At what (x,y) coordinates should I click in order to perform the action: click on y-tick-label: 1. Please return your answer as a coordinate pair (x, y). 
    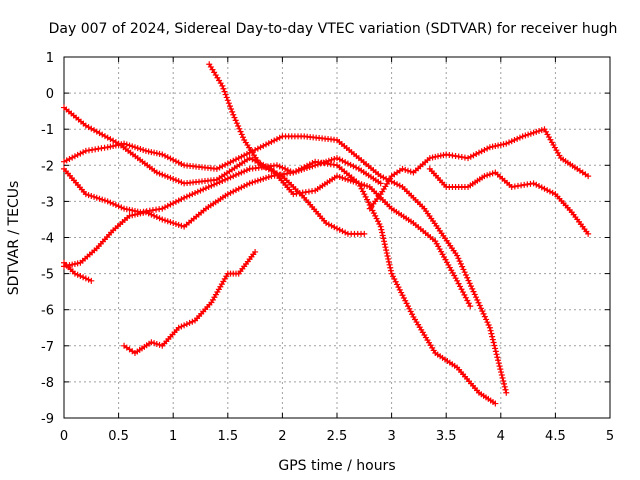
    Looking at the image, I should click on (50, 58).